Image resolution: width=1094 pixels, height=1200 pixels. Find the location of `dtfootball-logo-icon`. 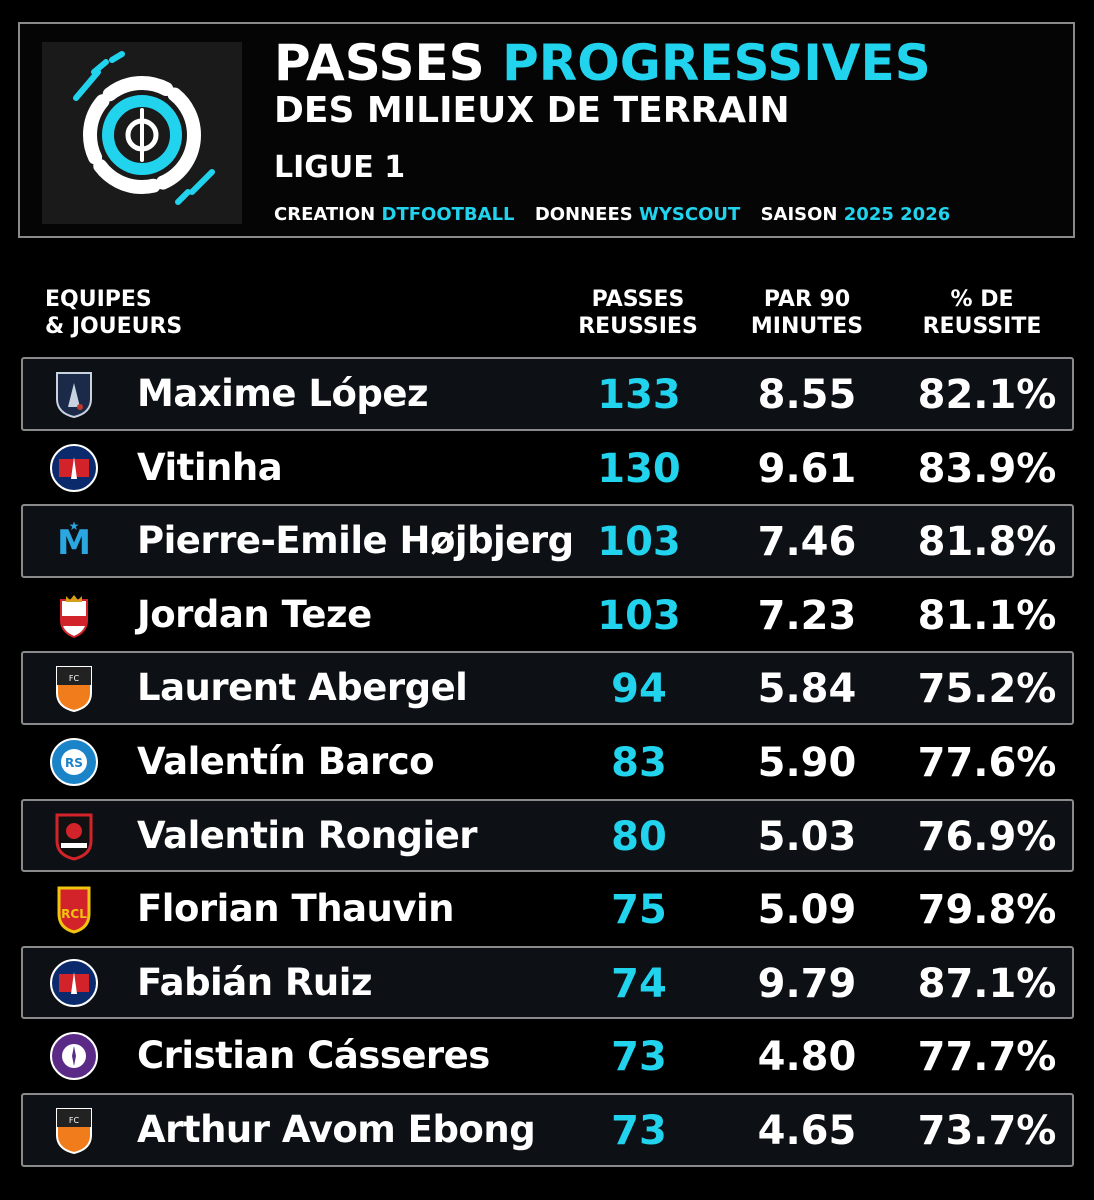

dtfootball-logo-icon is located at coordinates (142, 133).